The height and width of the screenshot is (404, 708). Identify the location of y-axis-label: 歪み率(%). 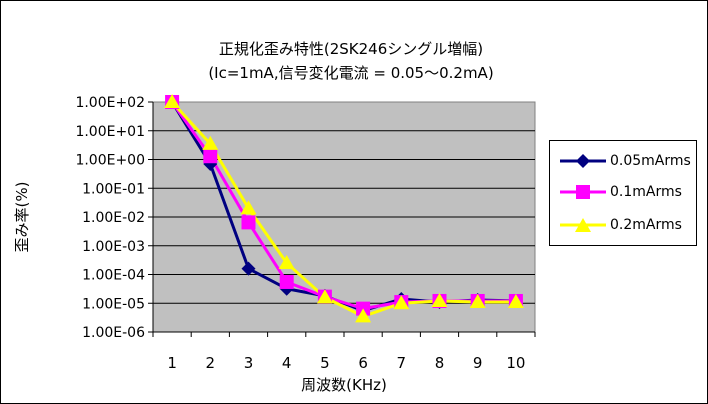
(22, 217).